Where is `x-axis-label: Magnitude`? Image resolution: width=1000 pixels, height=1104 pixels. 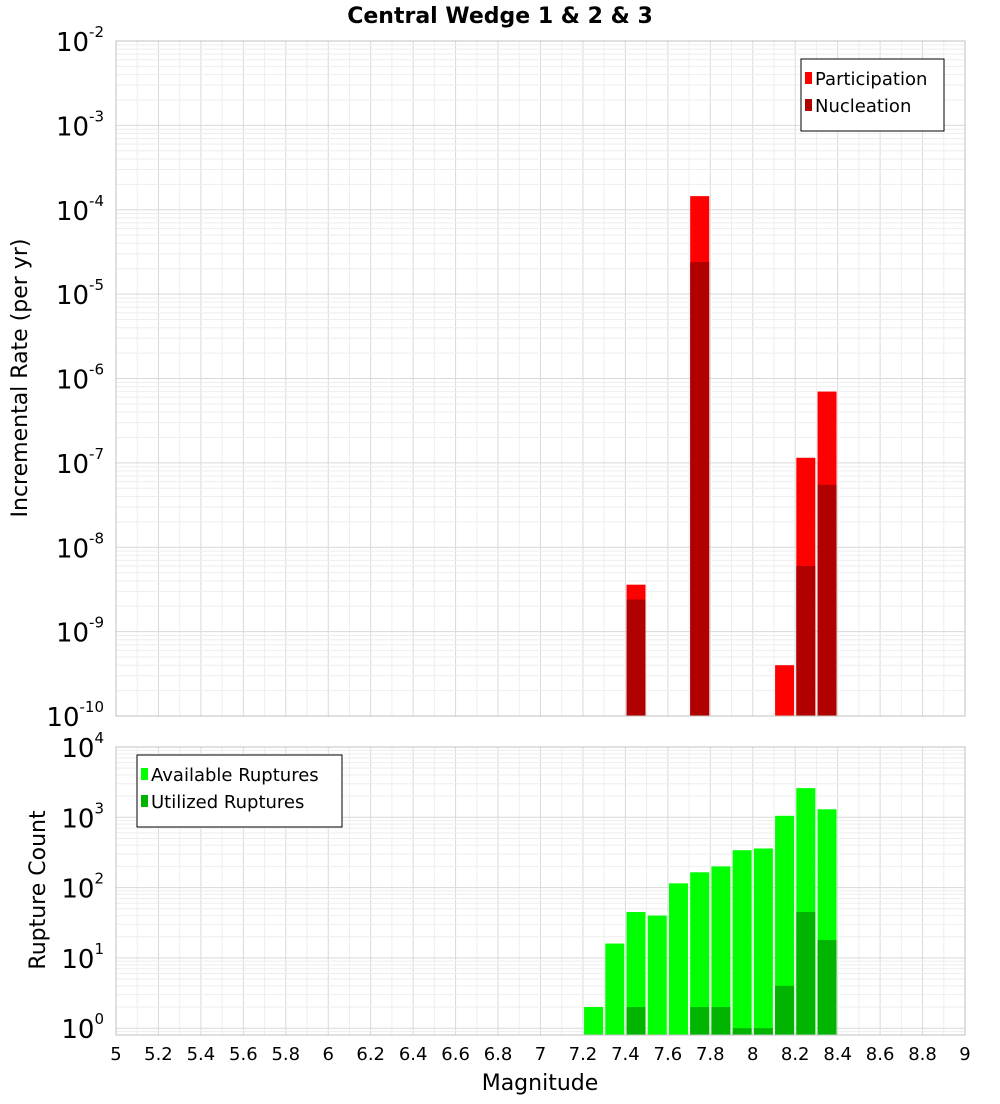
x-axis-label: Magnitude is located at coordinates (540, 1083).